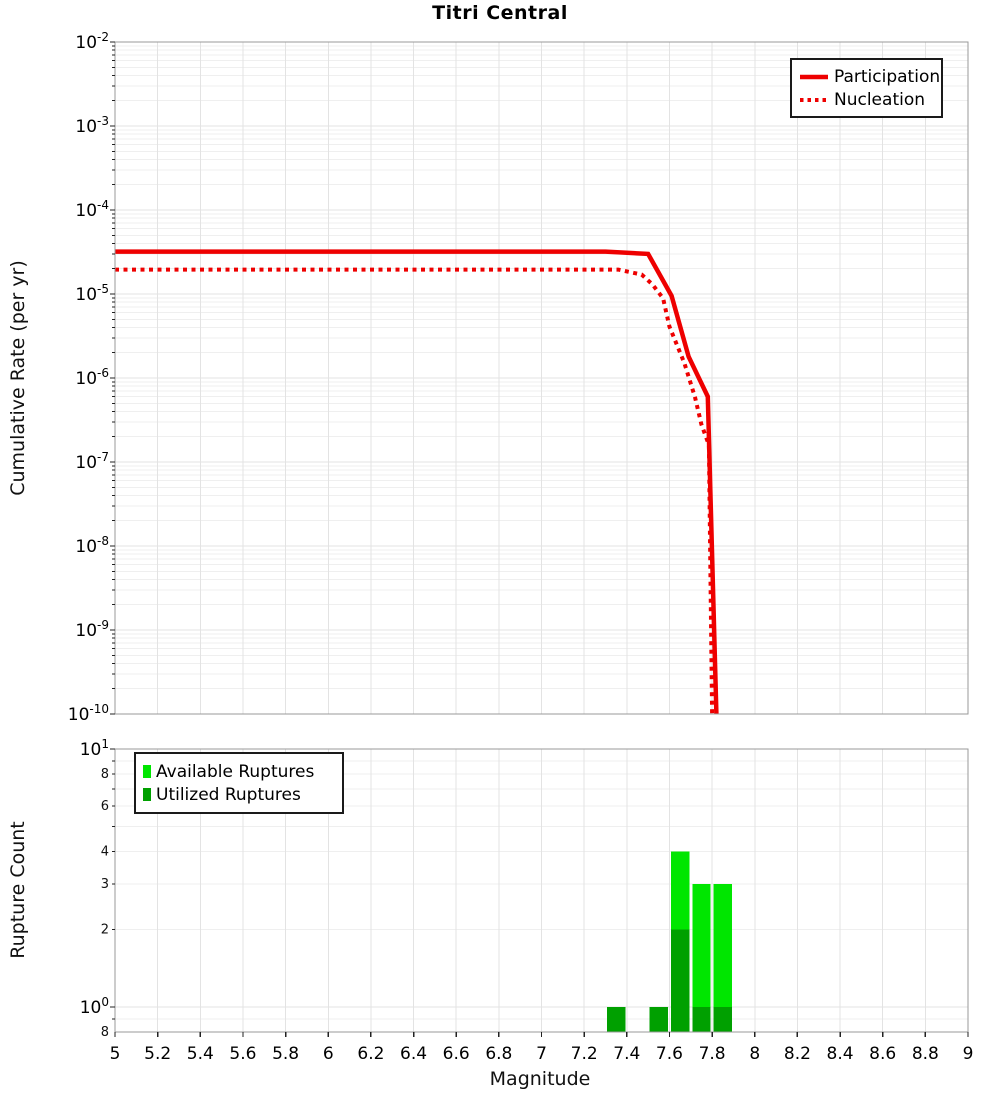 This screenshot has height=1100, width=1000. Describe the element at coordinates (105, 884) in the screenshot. I see `y-minor-tick-label: 3` at that location.